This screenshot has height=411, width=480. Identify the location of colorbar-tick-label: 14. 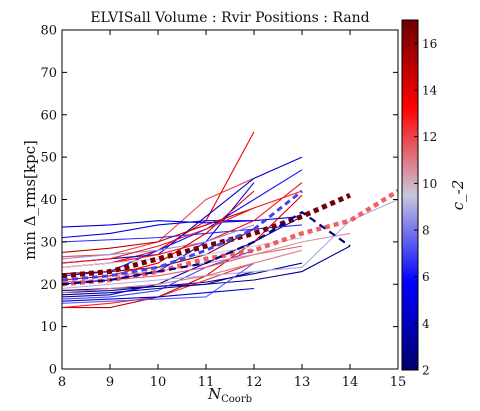
(430, 91).